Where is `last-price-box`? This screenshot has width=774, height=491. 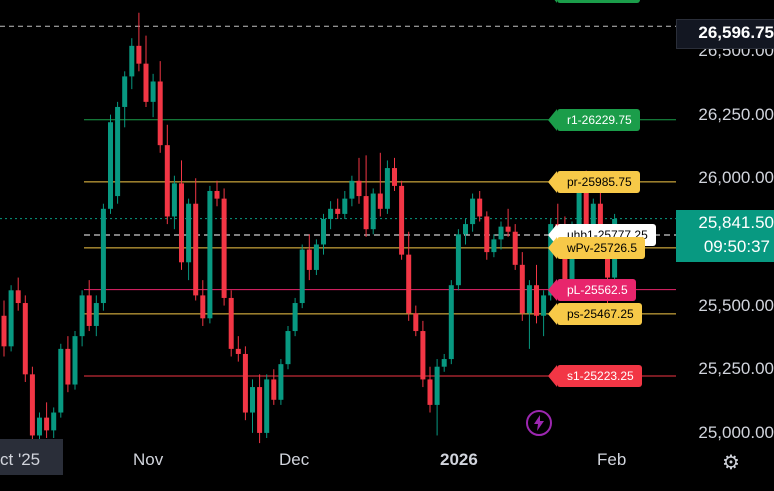 last-price-box is located at coordinates (725, 34).